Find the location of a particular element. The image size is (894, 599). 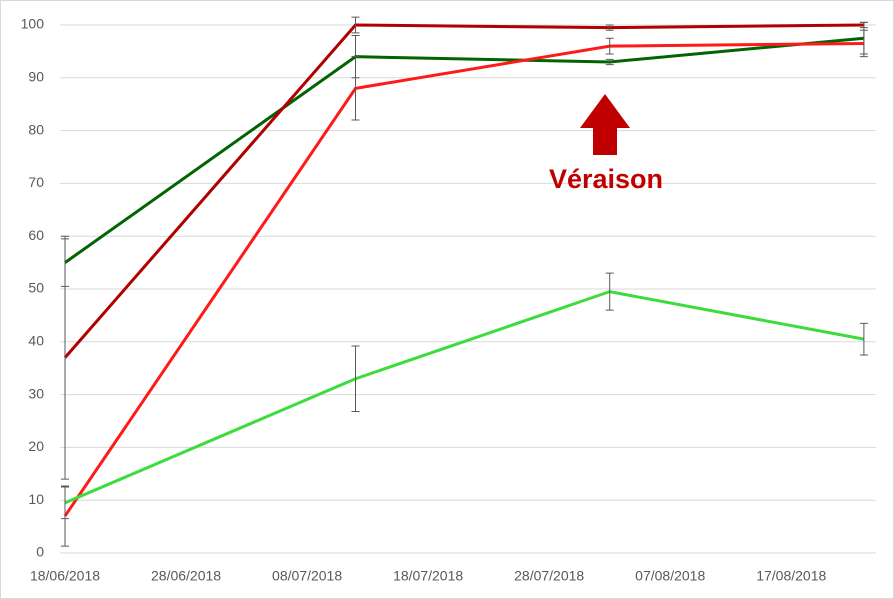

y-tick-label: 20 is located at coordinates (36, 446).